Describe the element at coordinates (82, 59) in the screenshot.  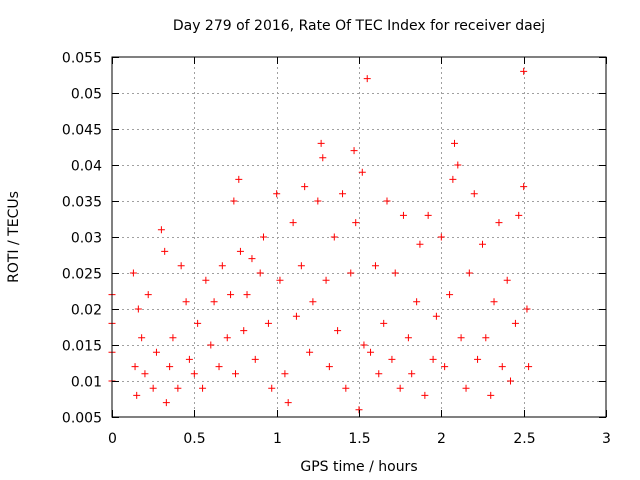
I see `y-tick-label: 0.055` at that location.